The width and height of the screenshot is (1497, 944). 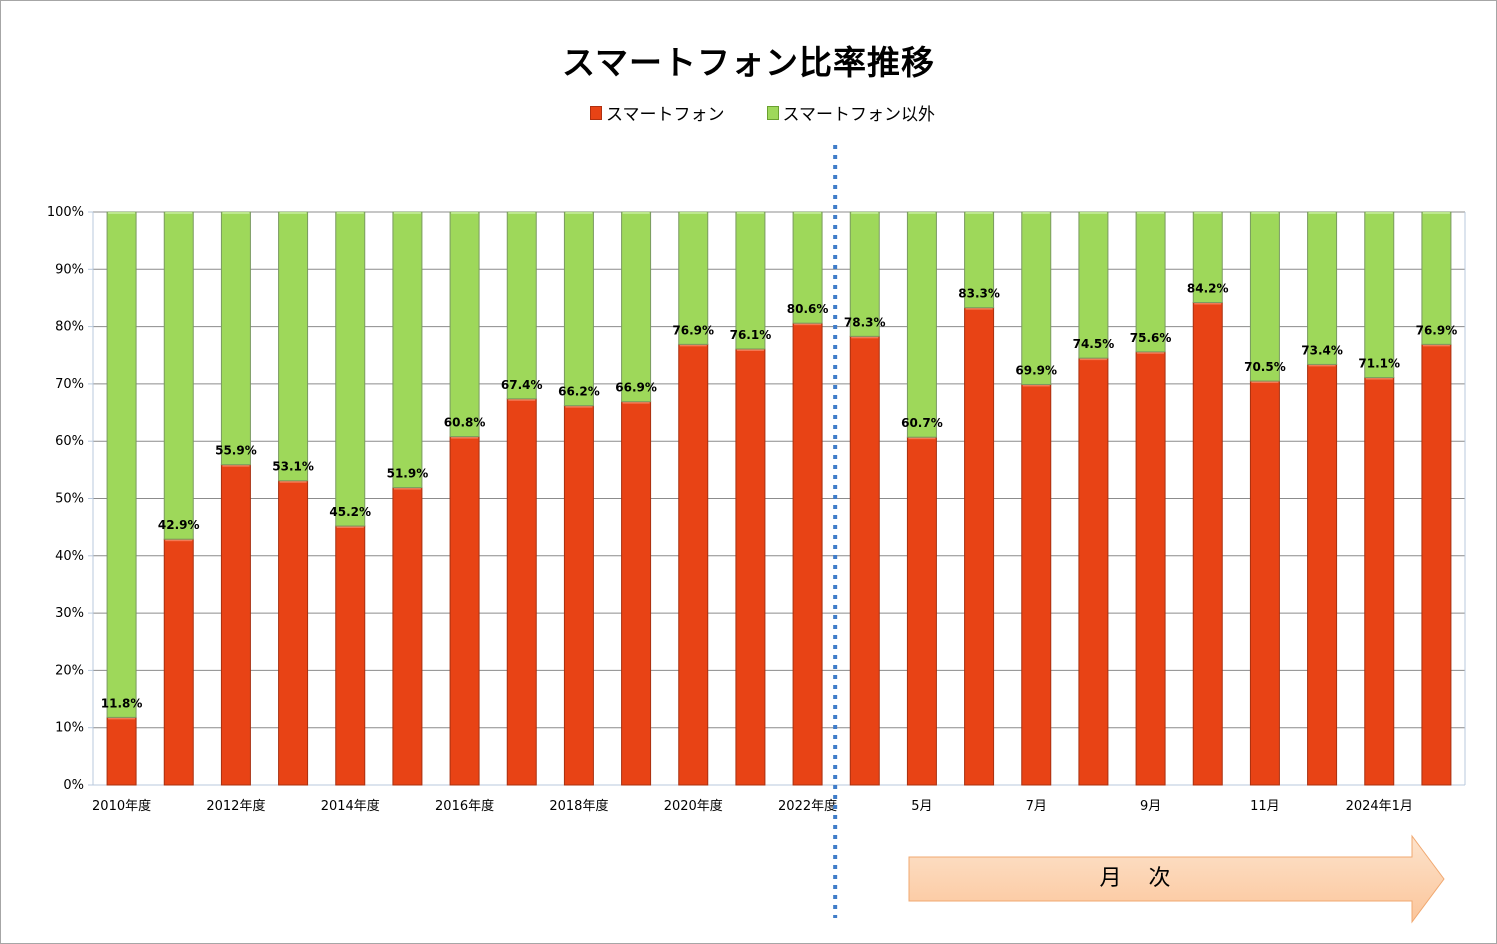 I want to click on x-tick-label: 7月, so click(x=1036, y=806).